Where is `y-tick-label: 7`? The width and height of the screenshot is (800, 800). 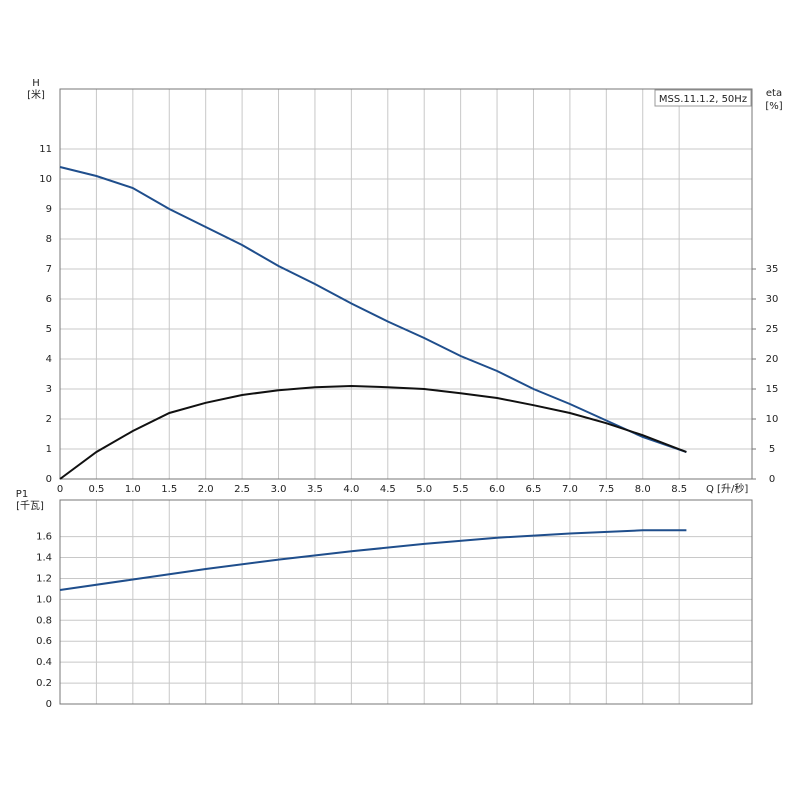
y-tick-label: 7 is located at coordinates (49, 269).